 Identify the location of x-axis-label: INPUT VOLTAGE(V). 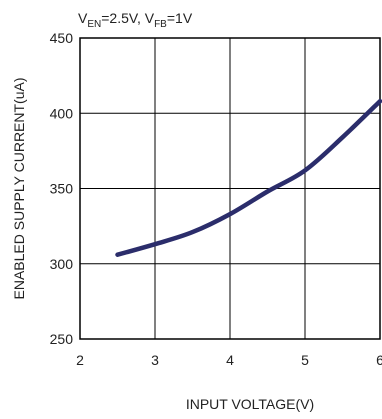
(250, 404).